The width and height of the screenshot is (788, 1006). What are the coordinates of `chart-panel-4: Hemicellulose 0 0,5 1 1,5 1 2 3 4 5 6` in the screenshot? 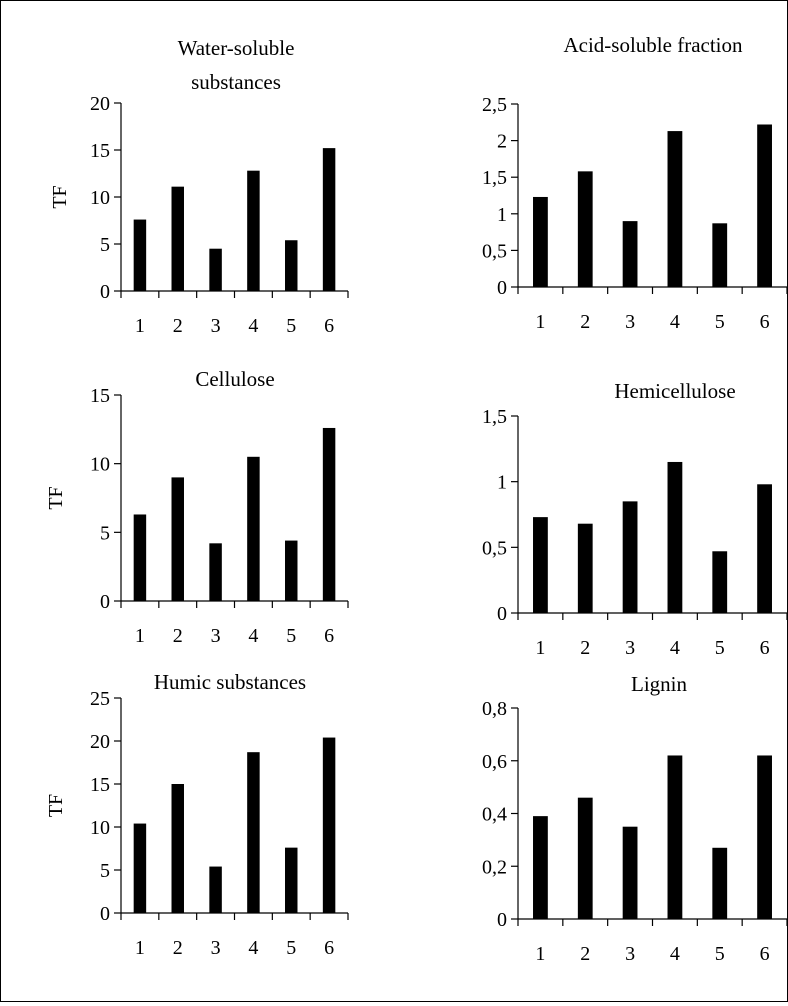 It's located at (635, 519).